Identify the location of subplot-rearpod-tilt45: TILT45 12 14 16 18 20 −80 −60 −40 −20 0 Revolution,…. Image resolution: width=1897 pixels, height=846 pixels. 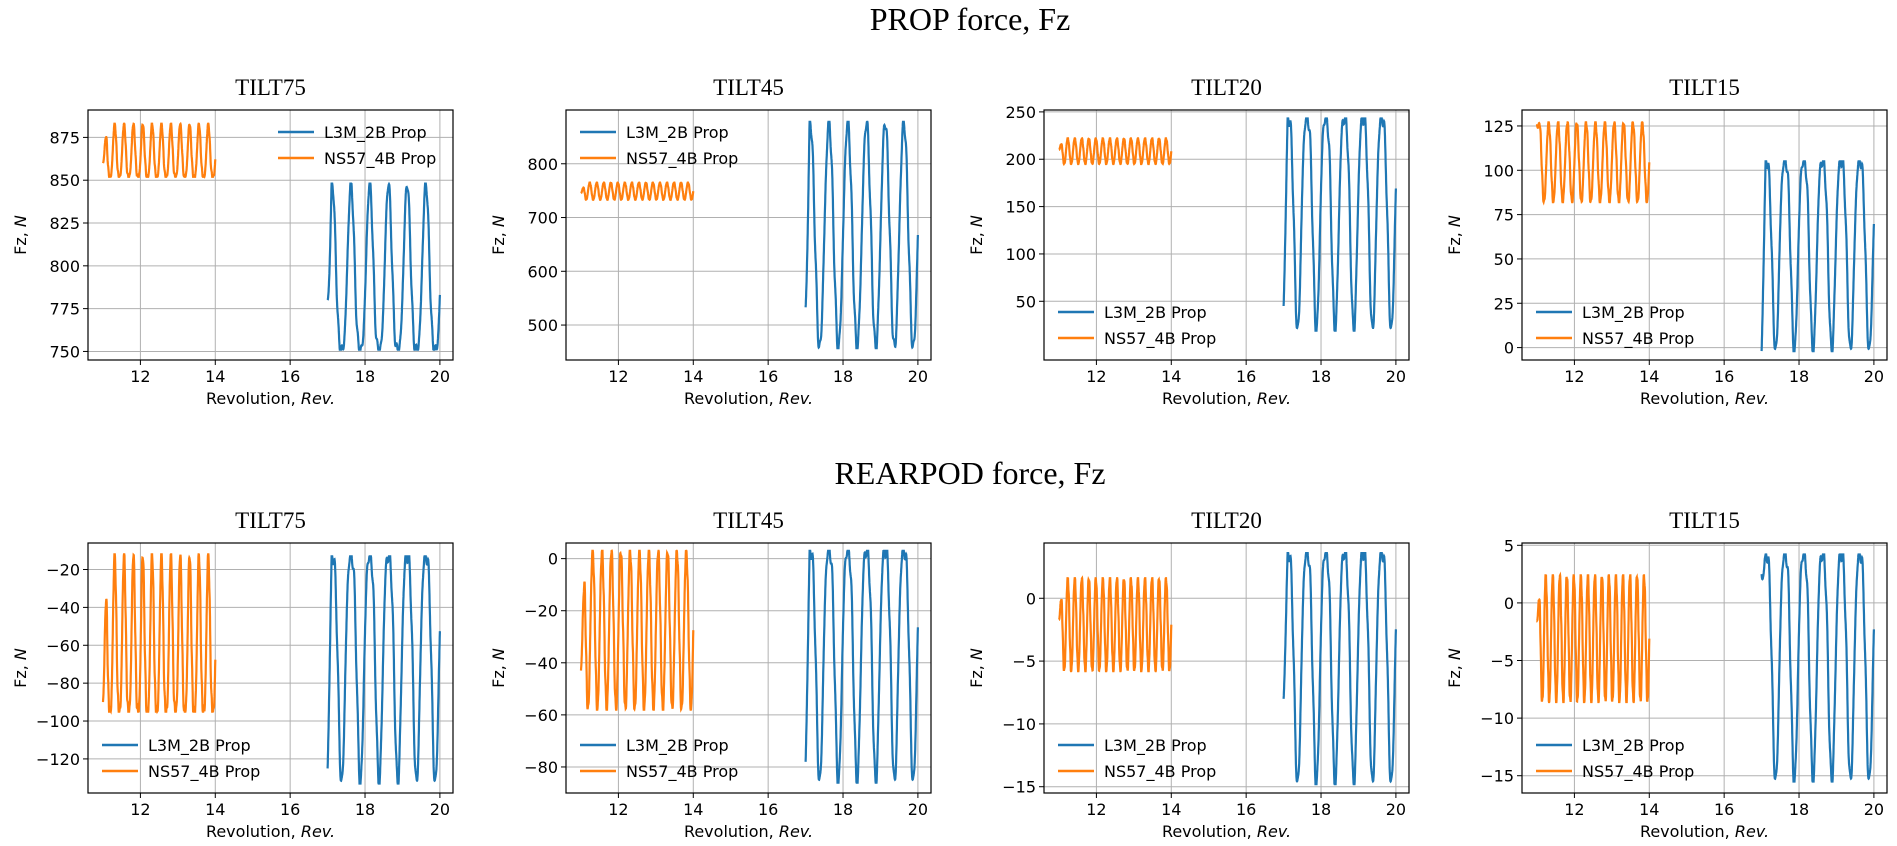
(710, 674).